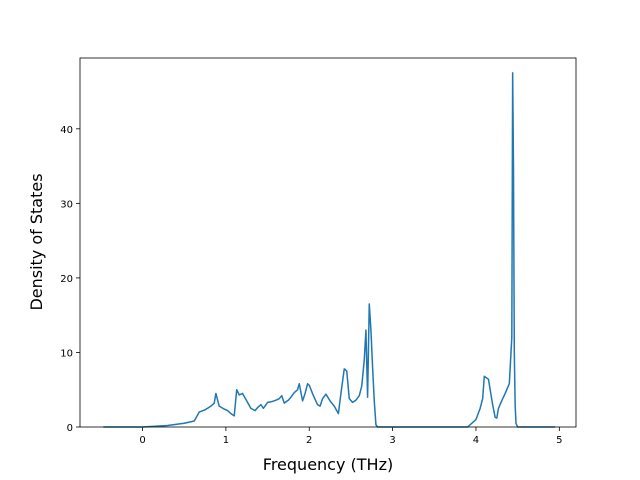 Image resolution: width=640 pixels, height=480 pixels. Describe the element at coordinates (66, 204) in the screenshot. I see `y-tick-label: 30` at that location.